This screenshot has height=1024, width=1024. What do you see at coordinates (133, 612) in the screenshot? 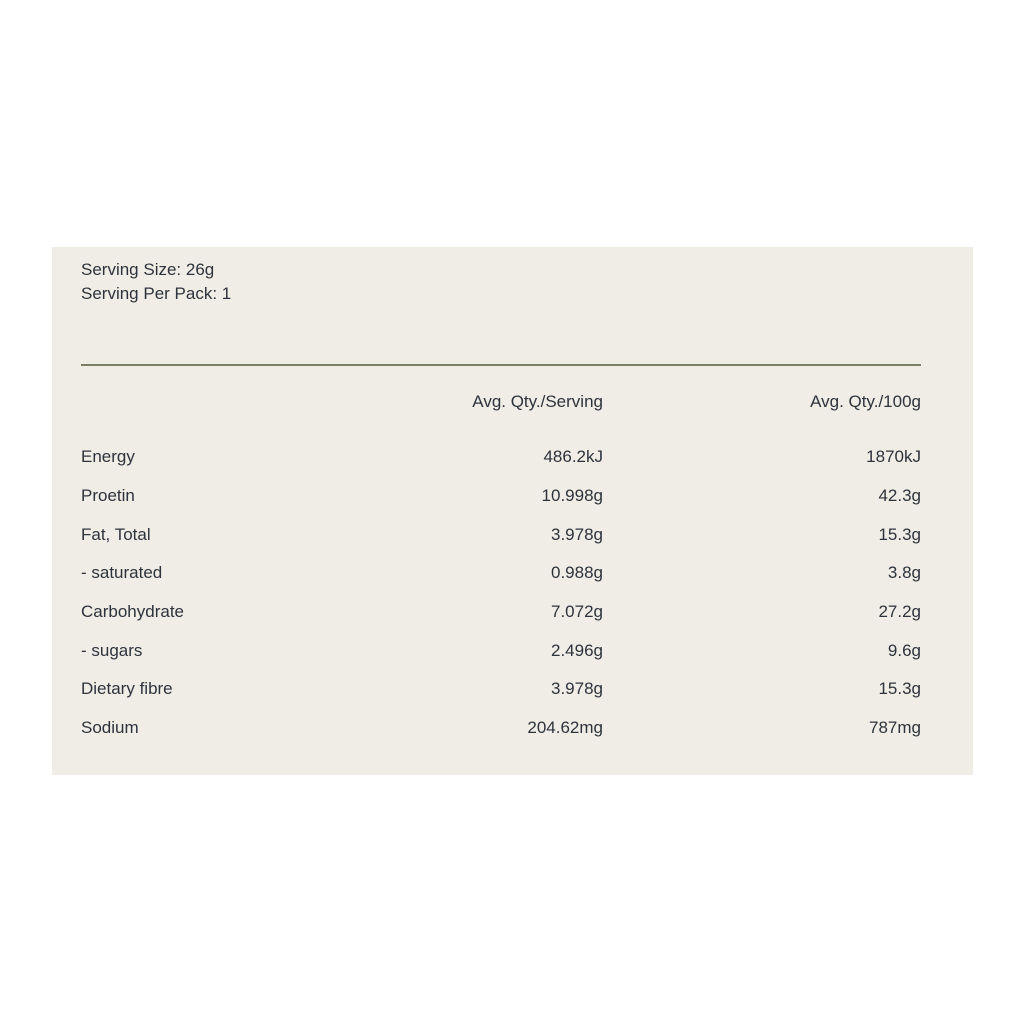
I see `nutrient-label: Carbohydrate` at bounding box center [133, 612].